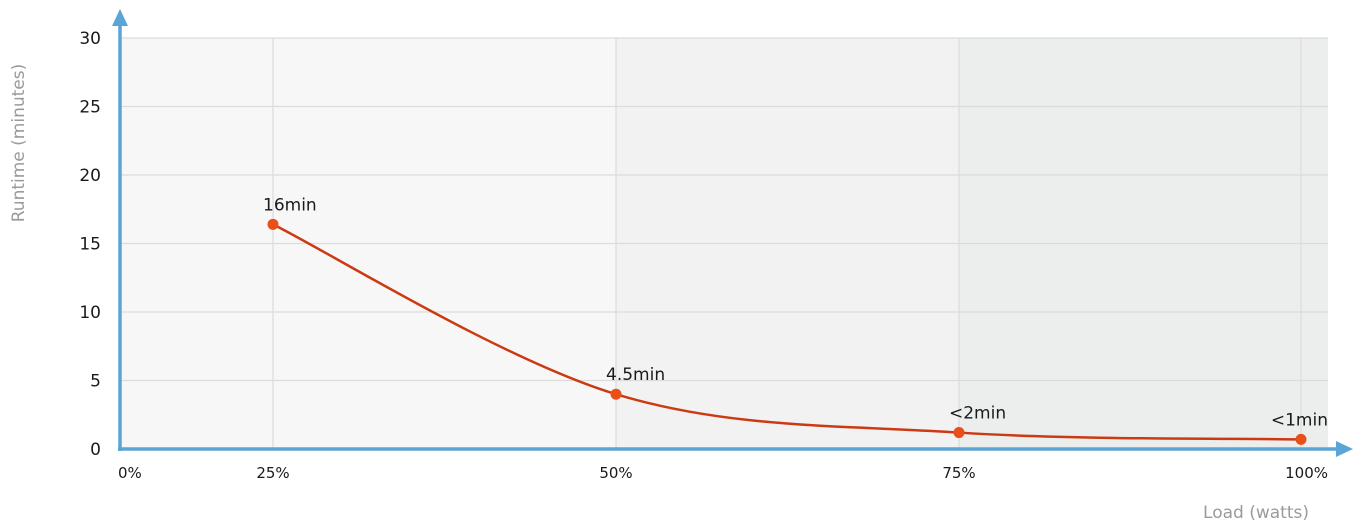 Image resolution: width=1362 pixels, height=524 pixels. I want to click on y-axis-arrow, so click(120, 17).